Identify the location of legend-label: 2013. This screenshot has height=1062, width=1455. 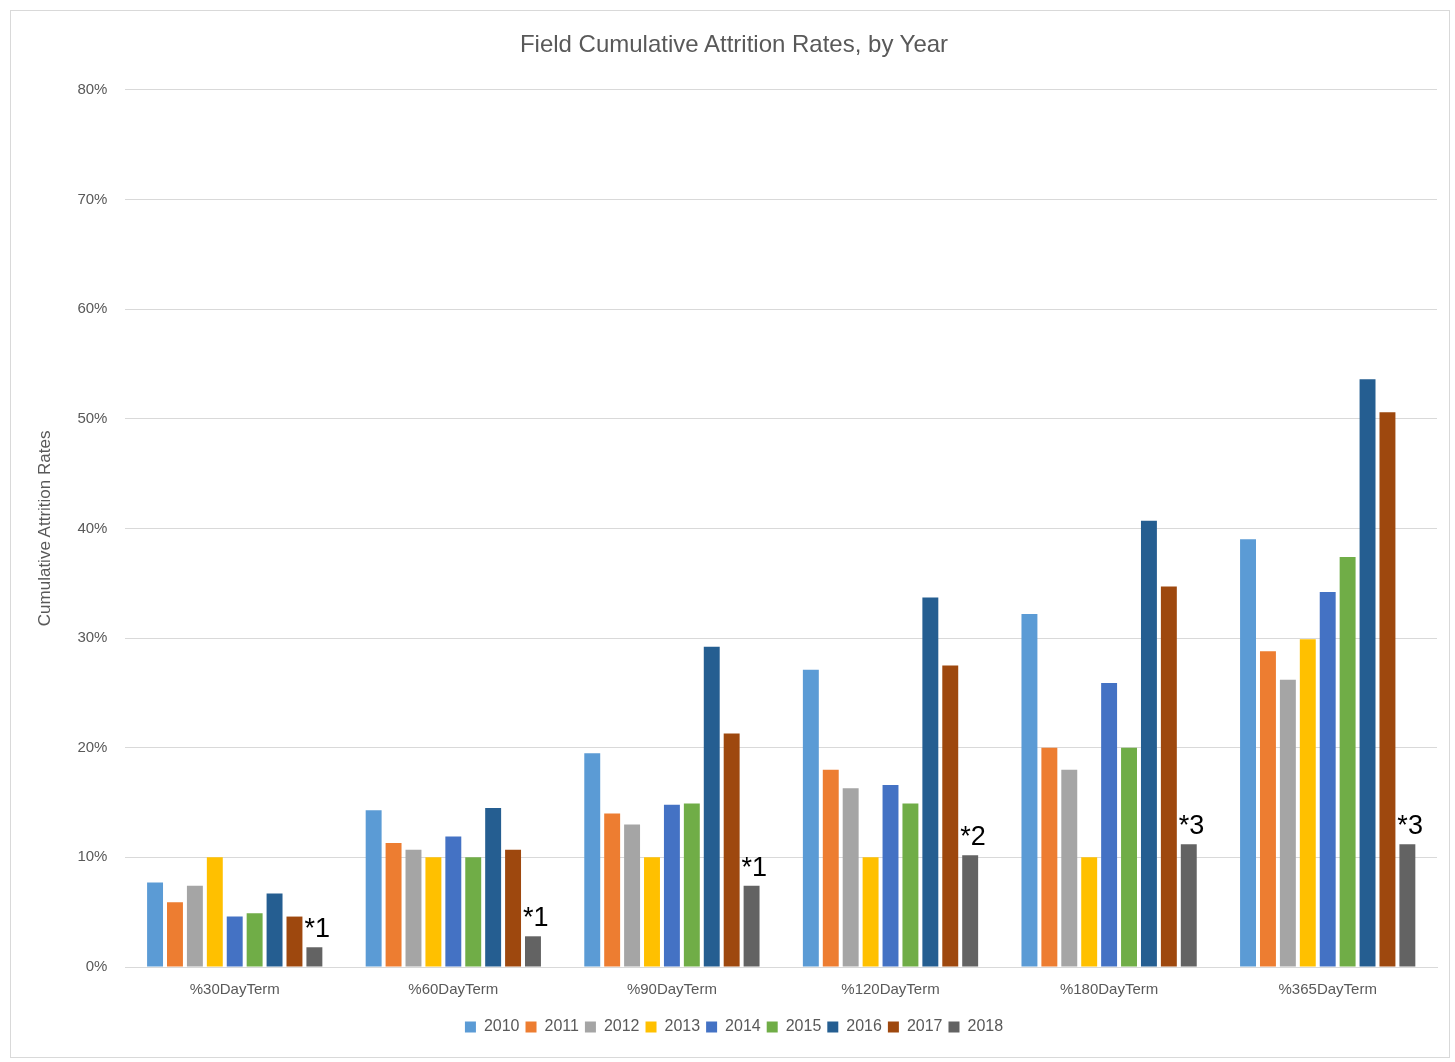
(682, 1026).